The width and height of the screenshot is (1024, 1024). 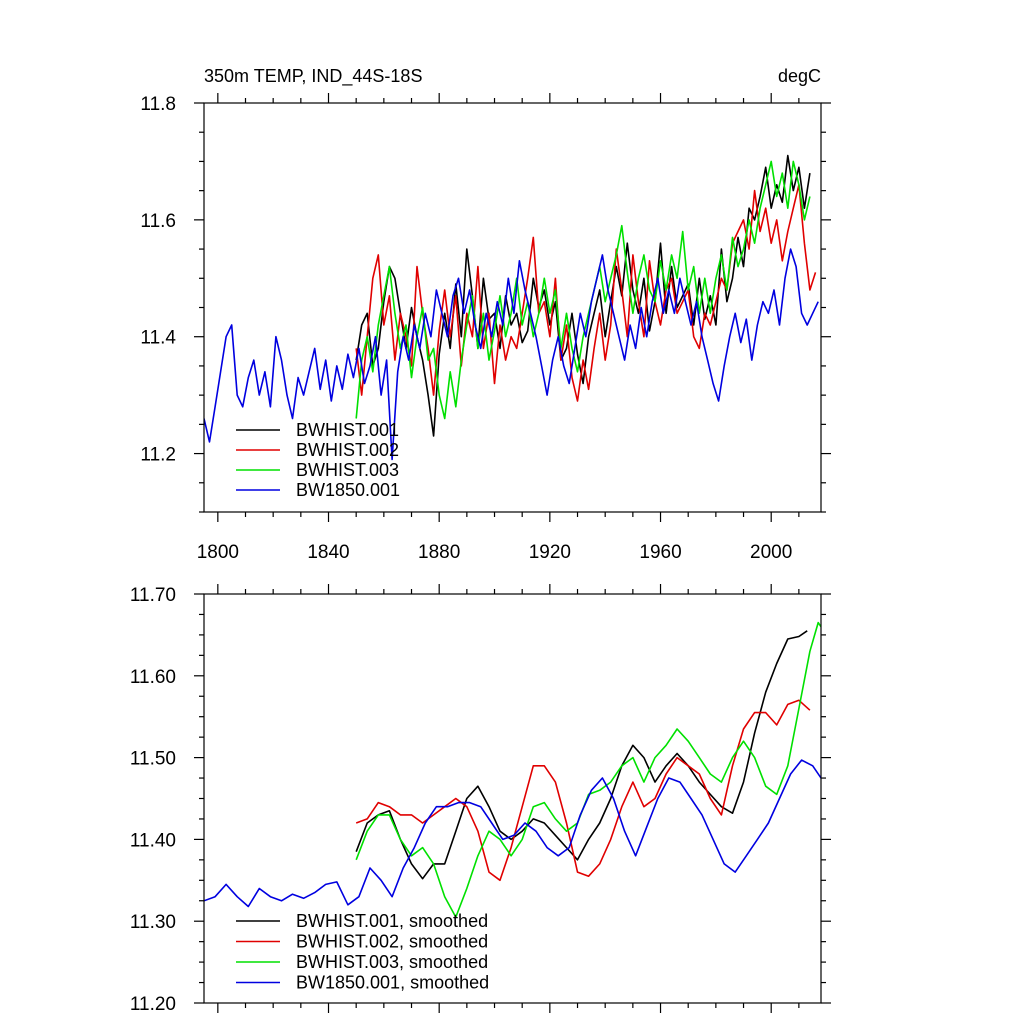 What do you see at coordinates (799, 76) in the screenshot?
I see `top-chart-units: degC` at bounding box center [799, 76].